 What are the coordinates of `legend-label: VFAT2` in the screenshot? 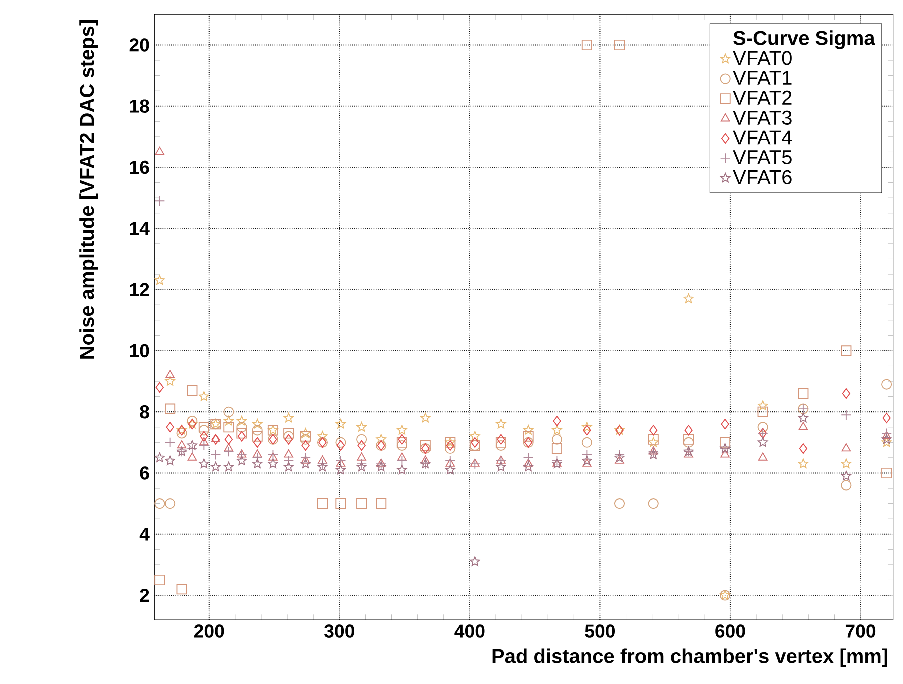 It's located at (762, 97).